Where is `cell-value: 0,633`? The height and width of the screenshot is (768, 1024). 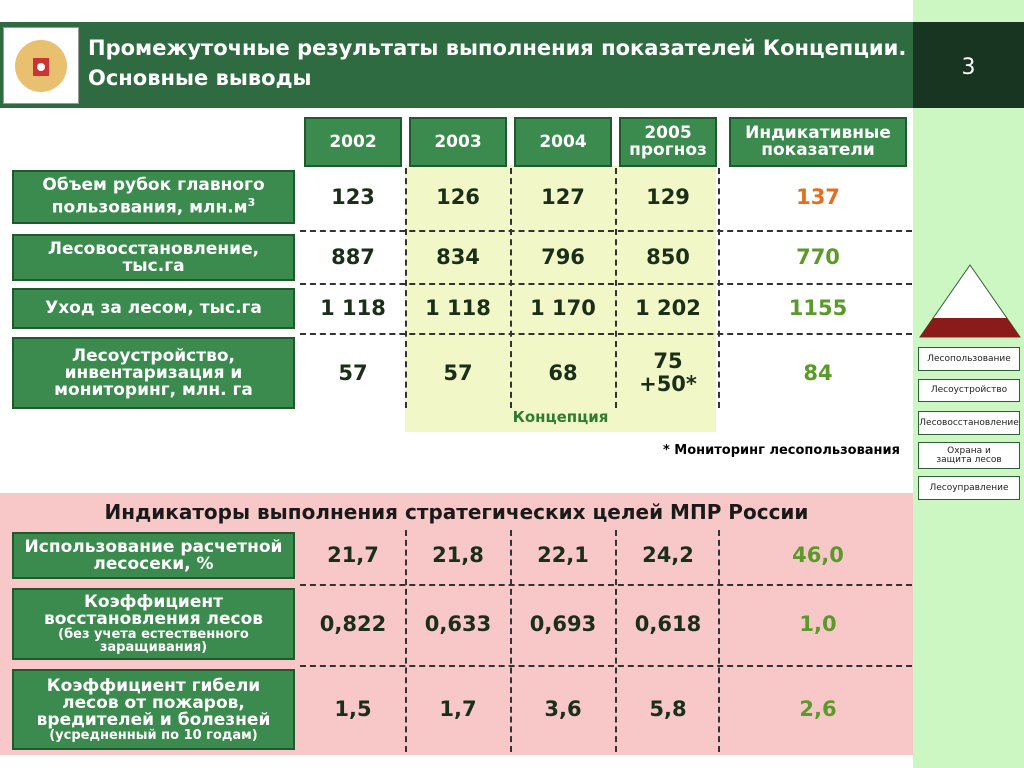 cell-value: 0,633 is located at coordinates (458, 623).